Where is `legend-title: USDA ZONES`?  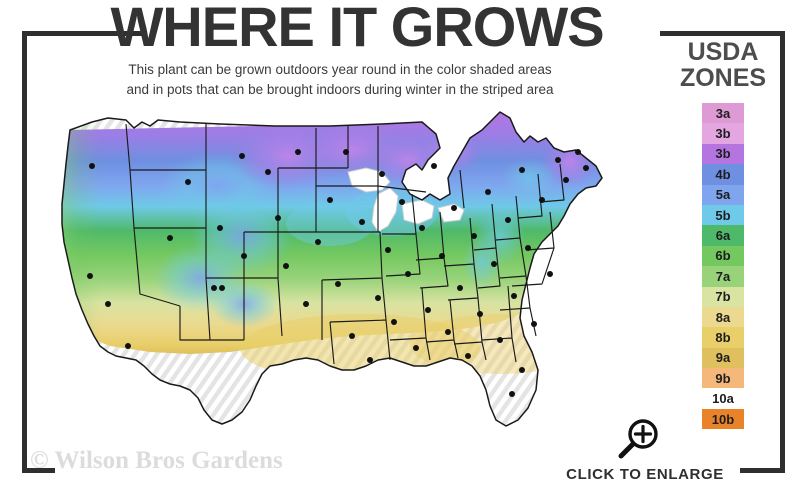
legend-title: USDA ZONES is located at coordinates (723, 65).